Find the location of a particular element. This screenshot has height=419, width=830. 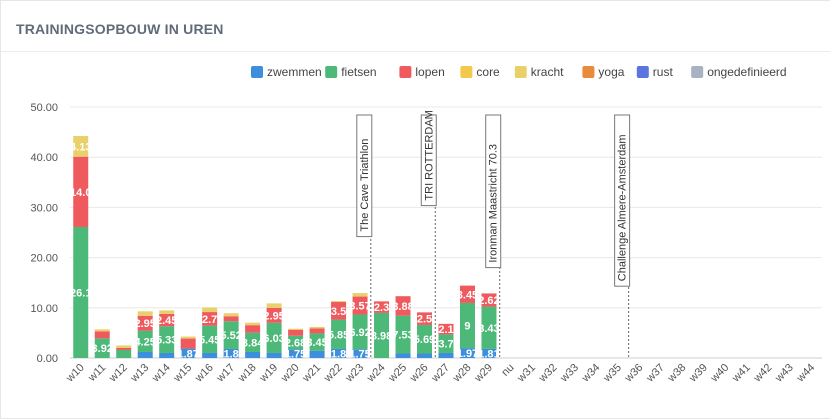

data-label: 6.92 is located at coordinates (359, 333).